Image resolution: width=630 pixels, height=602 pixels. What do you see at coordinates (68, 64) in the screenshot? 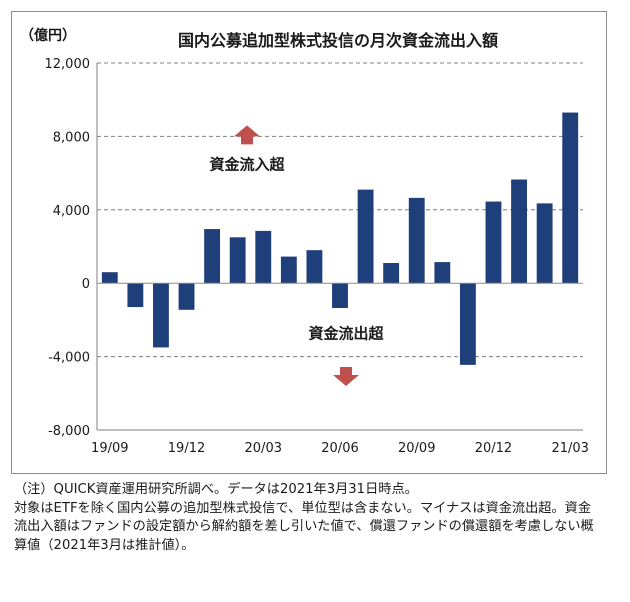
I see `y-tick-label: 12,000` at bounding box center [68, 64].